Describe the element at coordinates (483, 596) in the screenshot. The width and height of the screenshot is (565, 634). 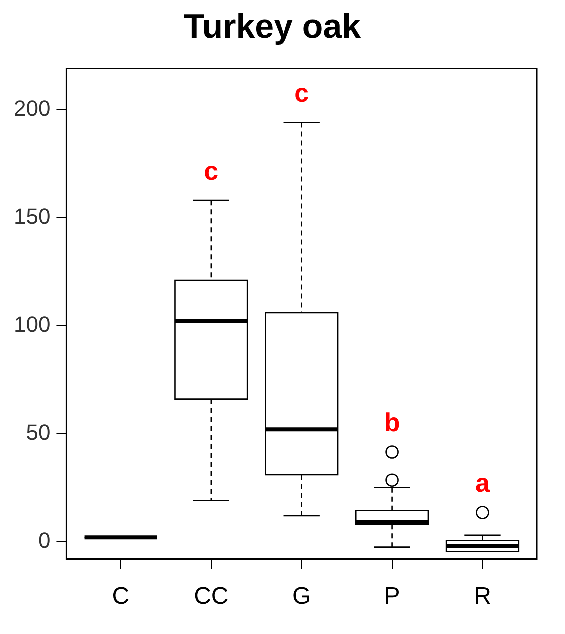
I see `x-tick-label: R` at that location.